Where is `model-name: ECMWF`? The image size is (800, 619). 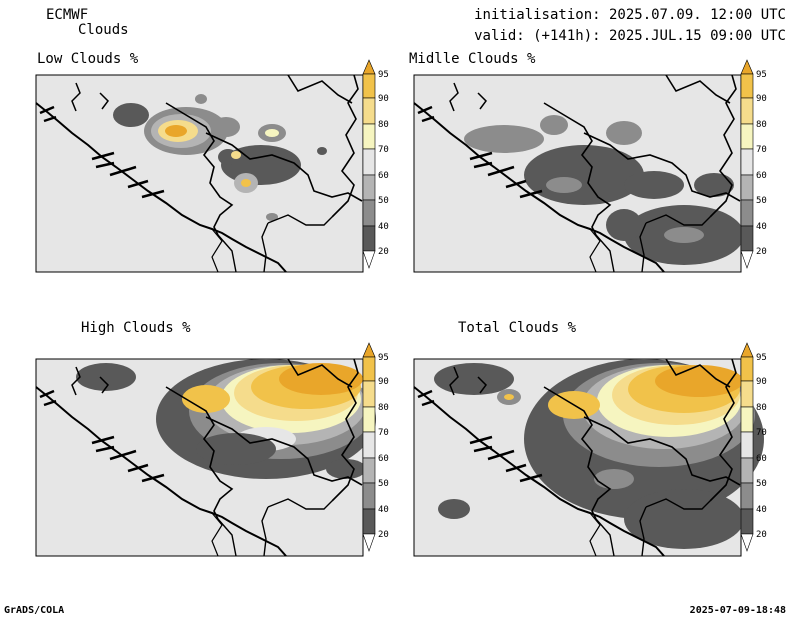
model-name: ECMWF is located at coordinates (67, 15).